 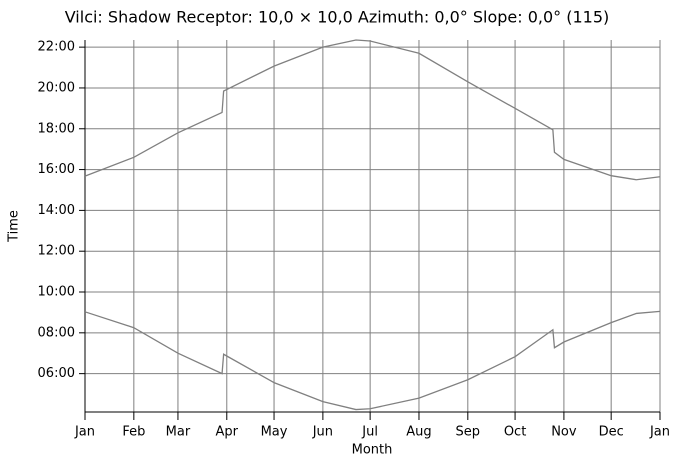 I want to click on y-tick-label: 14:00, so click(x=56, y=210).